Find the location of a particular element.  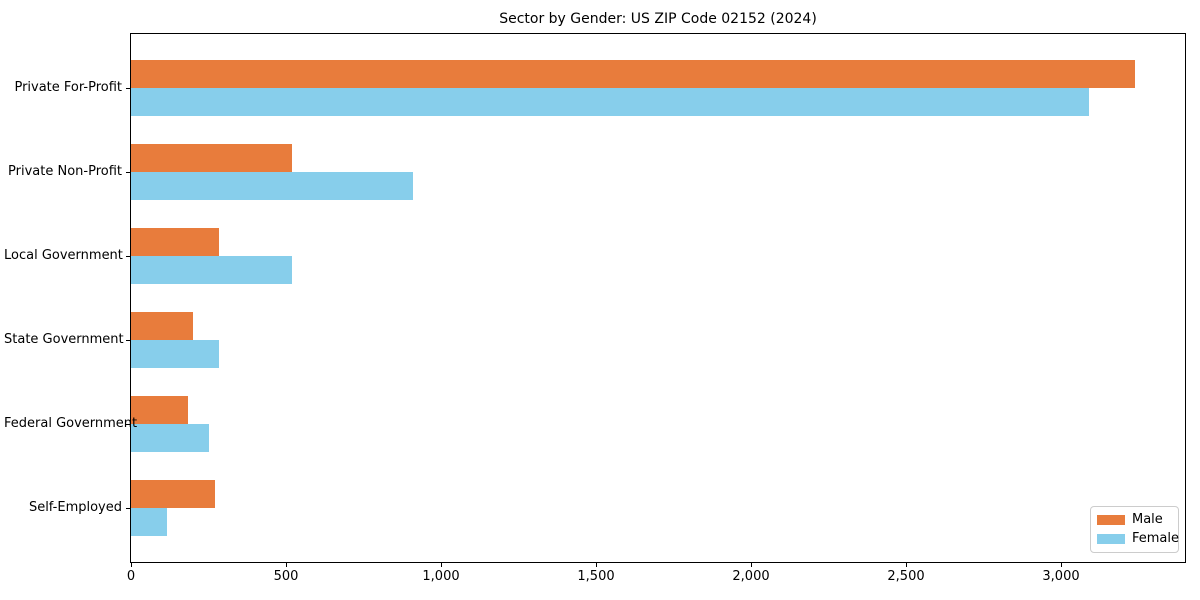

legend-label-female: Female is located at coordinates (1156, 538).